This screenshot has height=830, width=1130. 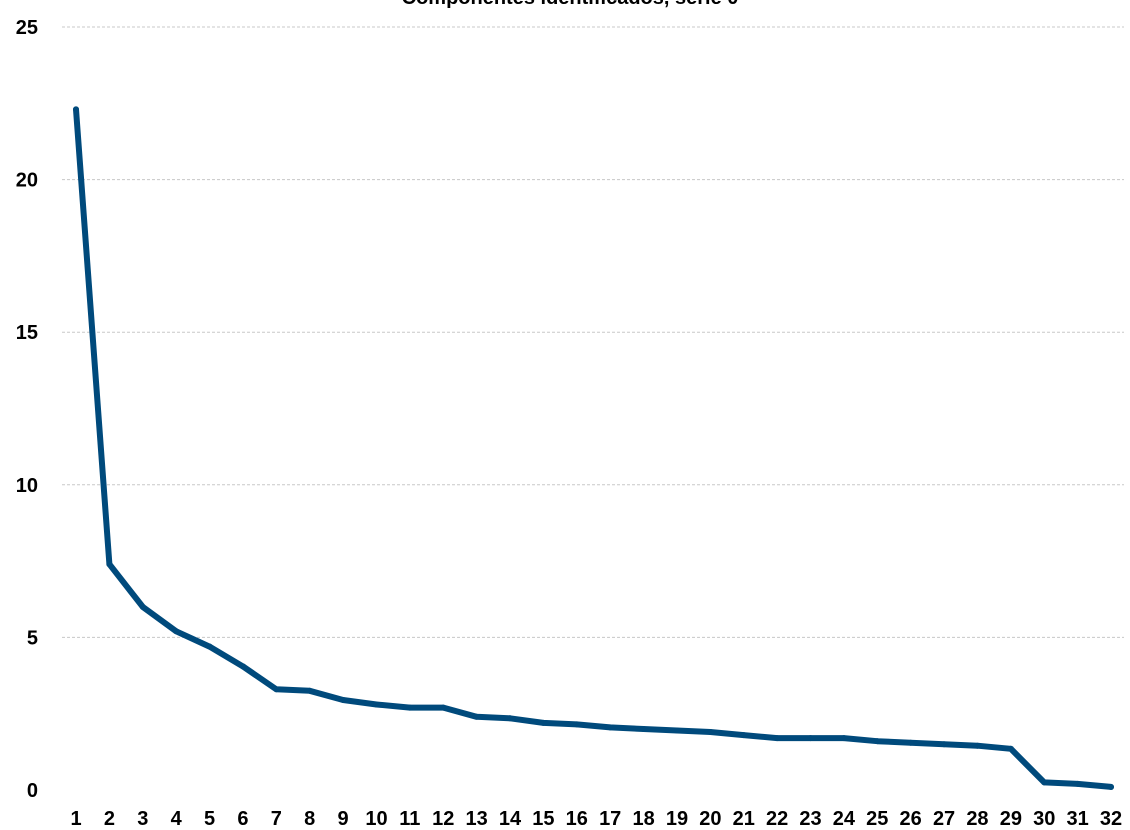 What do you see at coordinates (443, 819) in the screenshot?
I see `x-tick-label: 12` at bounding box center [443, 819].